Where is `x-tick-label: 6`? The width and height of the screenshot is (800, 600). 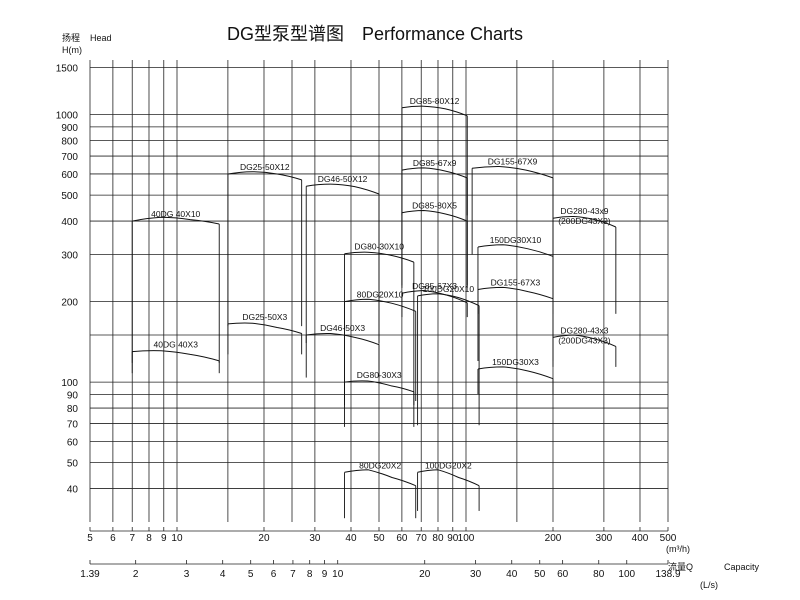 x-tick-label: 6 is located at coordinates (113, 538).